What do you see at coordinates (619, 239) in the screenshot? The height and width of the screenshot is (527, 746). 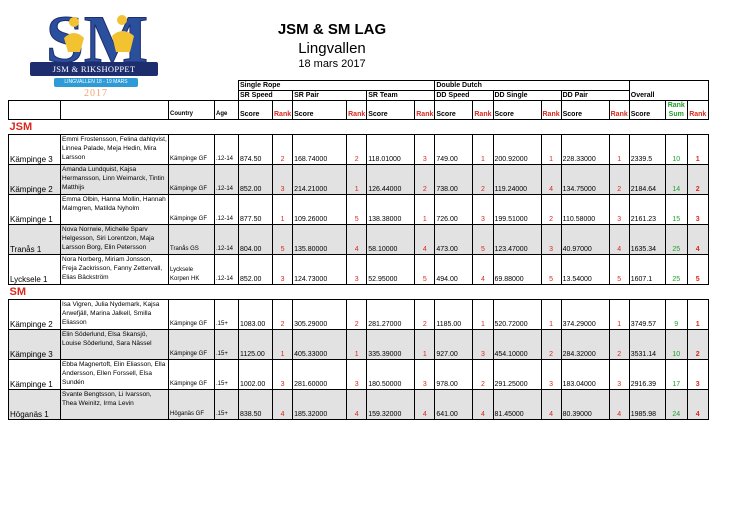 I see `dd-pair-rank: 4` at bounding box center [619, 239].